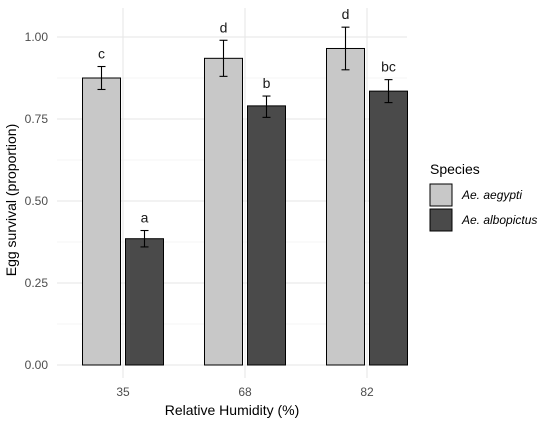 The width and height of the screenshot is (550, 426). I want to click on legend-title: Species, so click(455, 169).